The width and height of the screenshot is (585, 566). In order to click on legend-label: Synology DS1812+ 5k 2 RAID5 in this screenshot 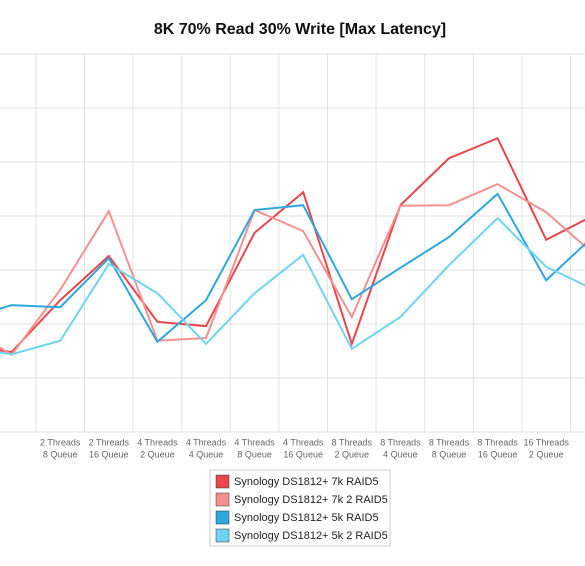, I will do `click(311, 536)`.